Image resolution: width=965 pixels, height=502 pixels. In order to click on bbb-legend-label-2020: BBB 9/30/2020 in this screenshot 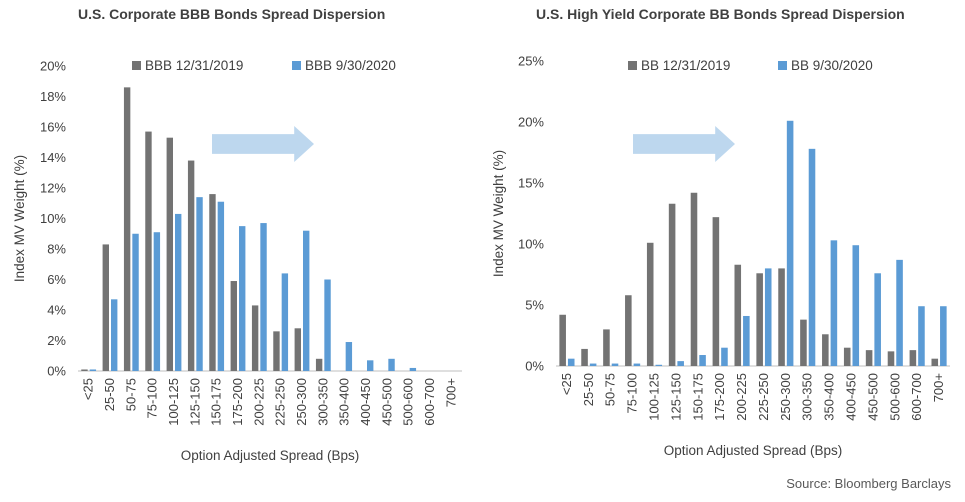, I will do `click(350, 65)`.